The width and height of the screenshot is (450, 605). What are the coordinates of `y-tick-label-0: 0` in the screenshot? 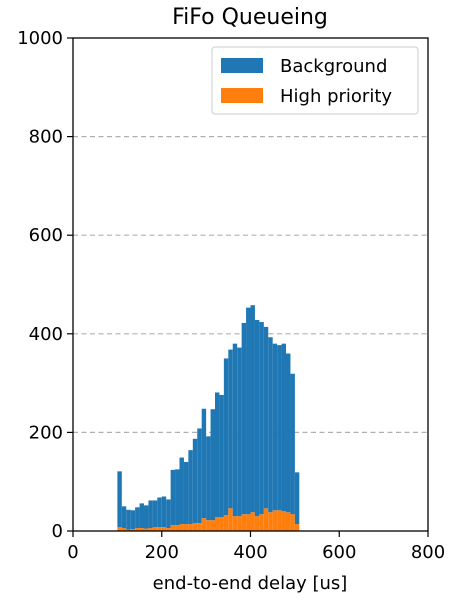 It's located at (57, 531).